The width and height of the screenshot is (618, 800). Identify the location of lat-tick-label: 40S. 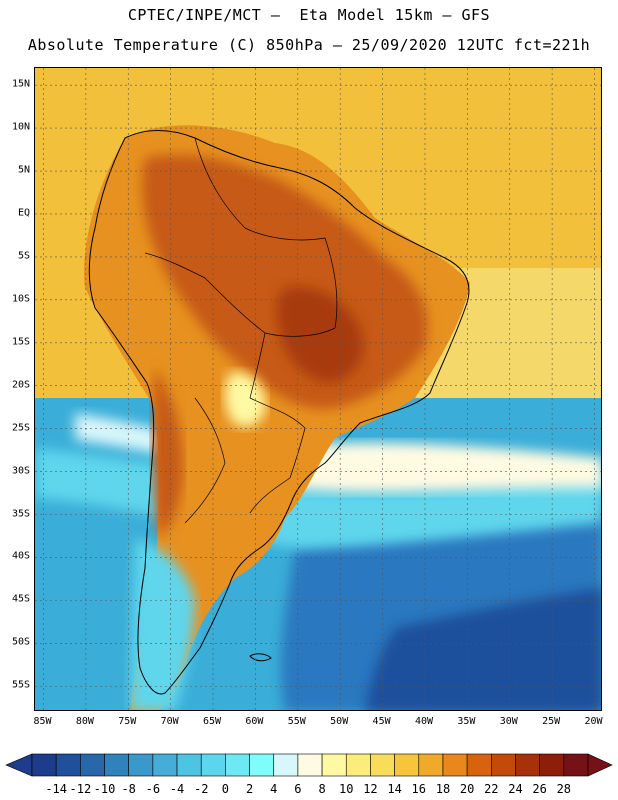
(20, 556).